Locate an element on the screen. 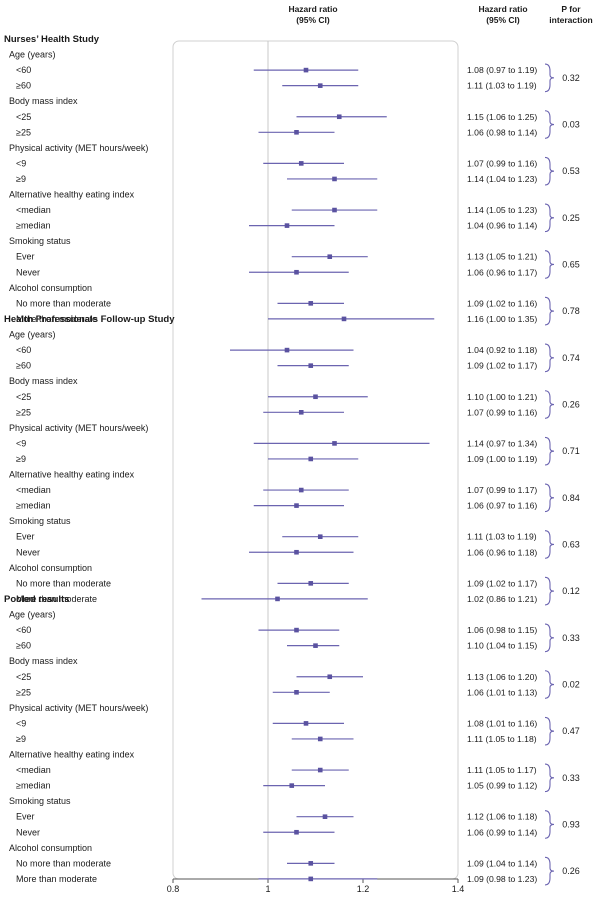 The height and width of the screenshot is (902, 600). p-interaction-value: 0.84 is located at coordinates (571, 498).